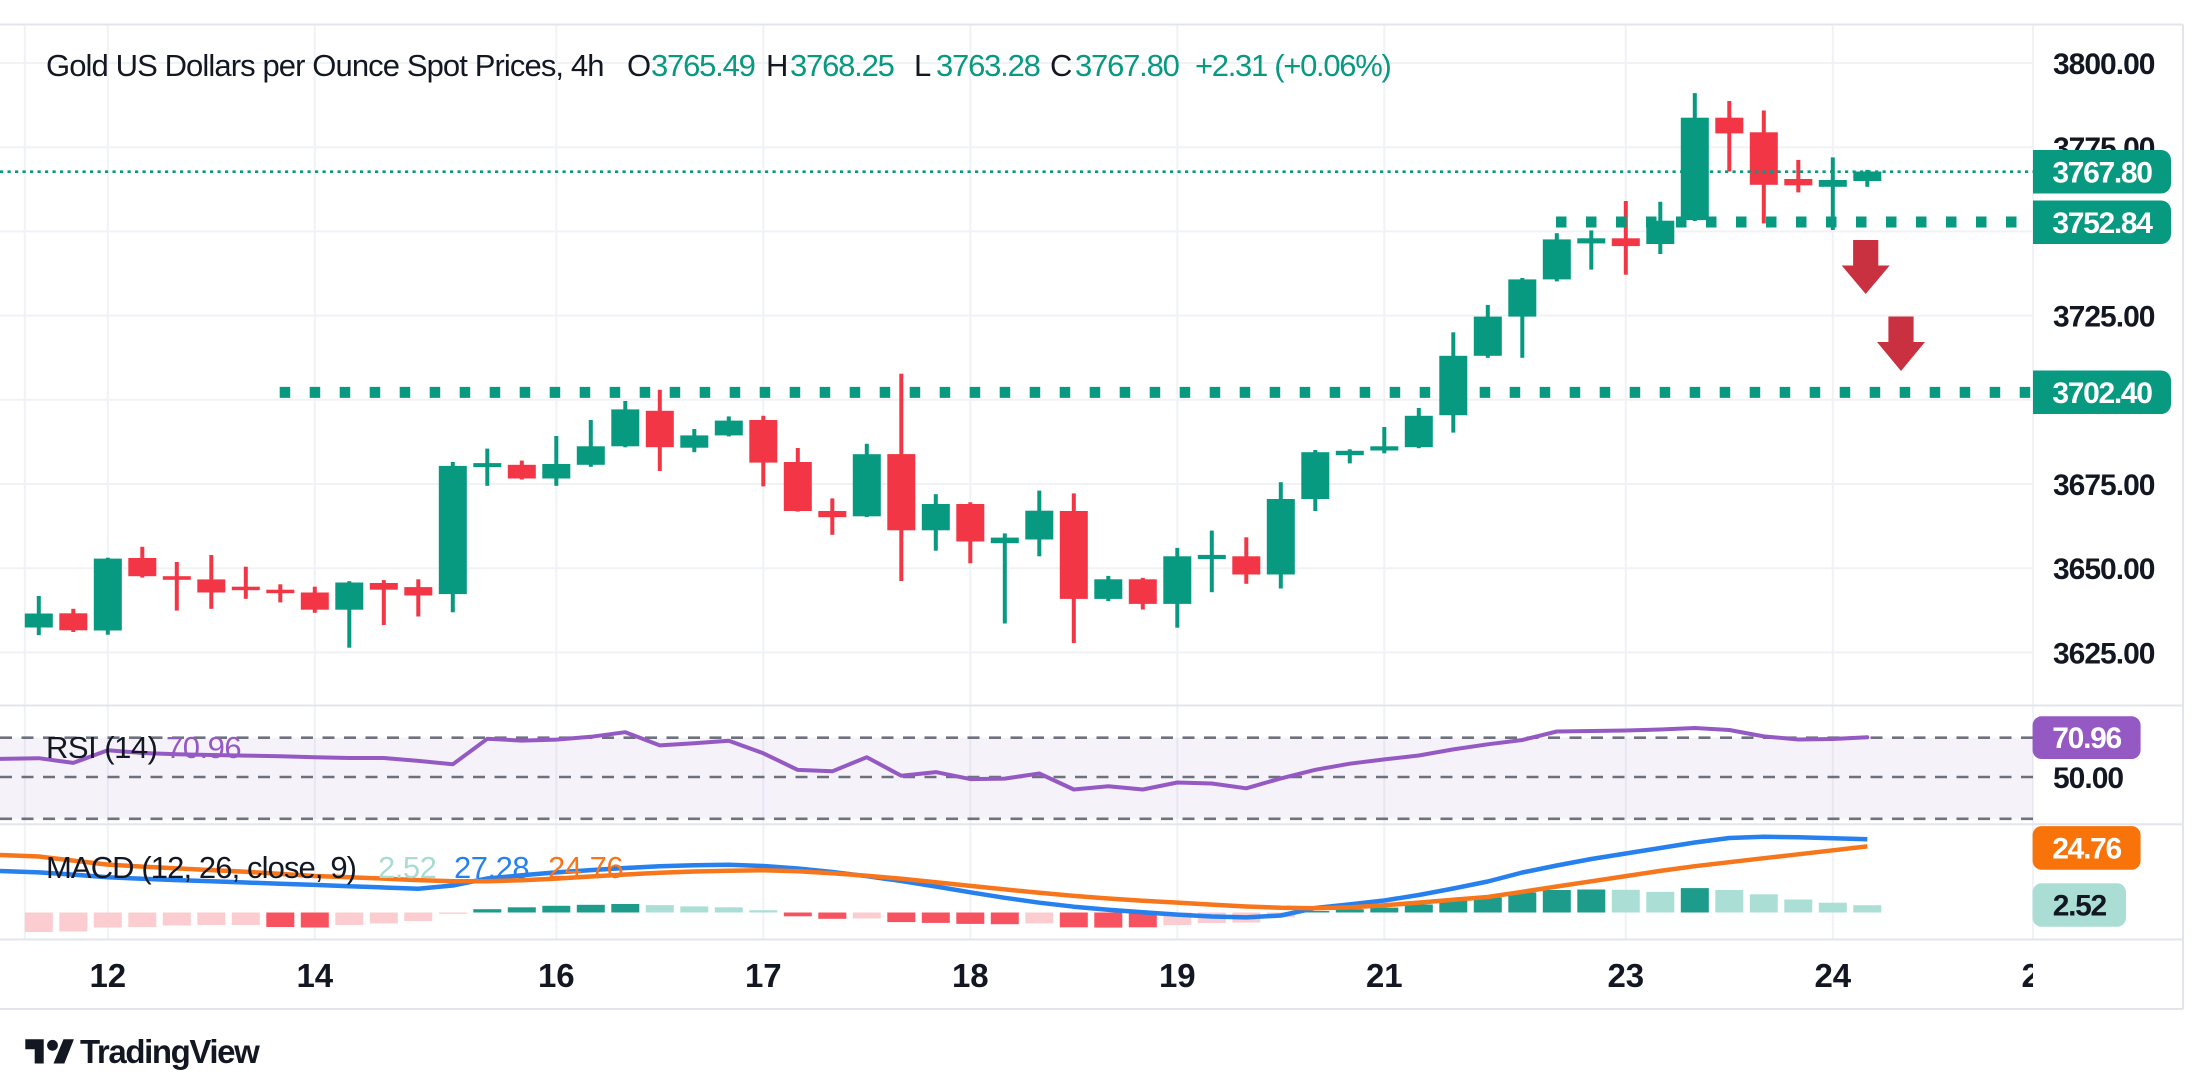 This screenshot has height=1072, width=2208. What do you see at coordinates (1177, 975) in the screenshot?
I see `svg-text: 19` at bounding box center [1177, 975].